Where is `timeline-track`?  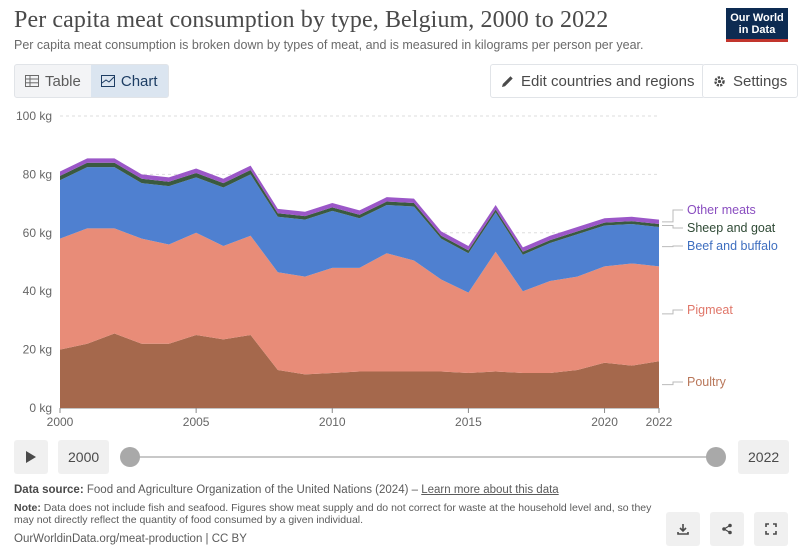
timeline-track is located at coordinates (422, 457).